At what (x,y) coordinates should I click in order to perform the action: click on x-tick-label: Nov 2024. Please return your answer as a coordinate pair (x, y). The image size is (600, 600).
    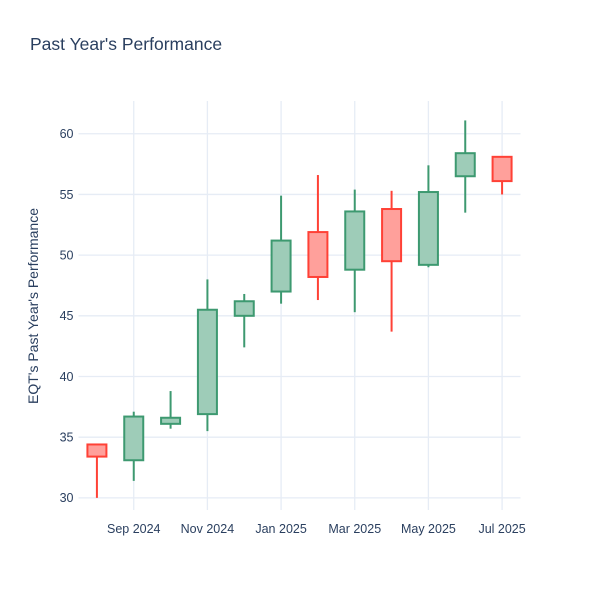
    Looking at the image, I should click on (208, 529).